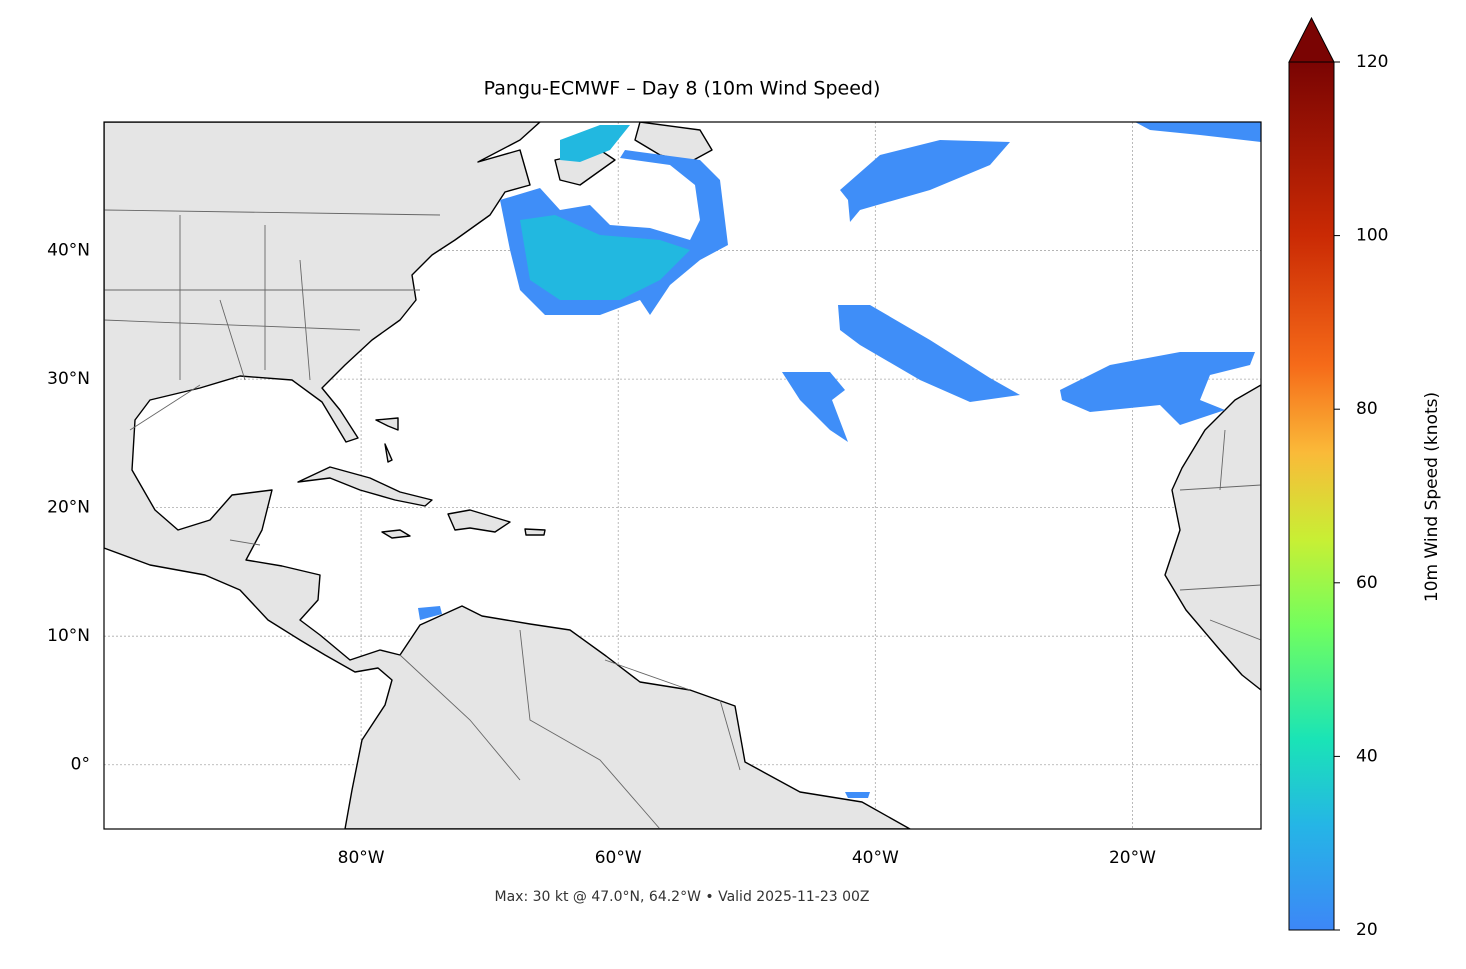 This screenshot has width=1466, height=969. Describe the element at coordinates (361, 858) in the screenshot. I see `x-tick-label: 80°W` at that location.